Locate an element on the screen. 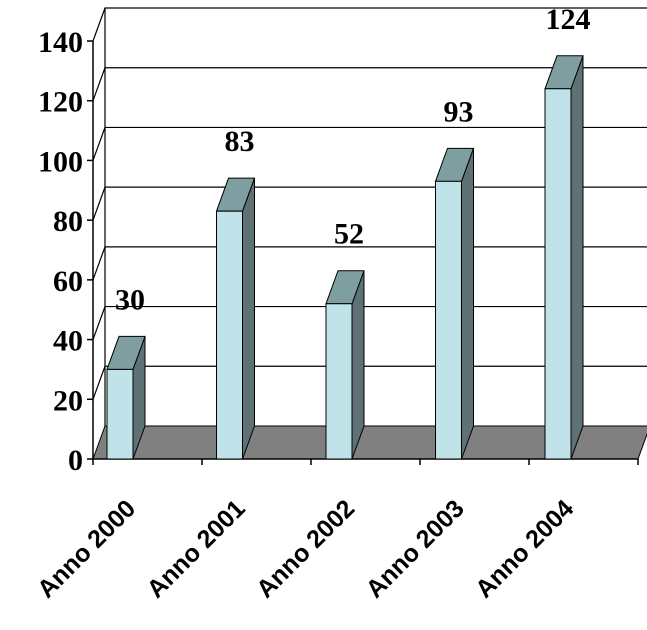  y-tick-label: 100 is located at coordinates (60, 161).